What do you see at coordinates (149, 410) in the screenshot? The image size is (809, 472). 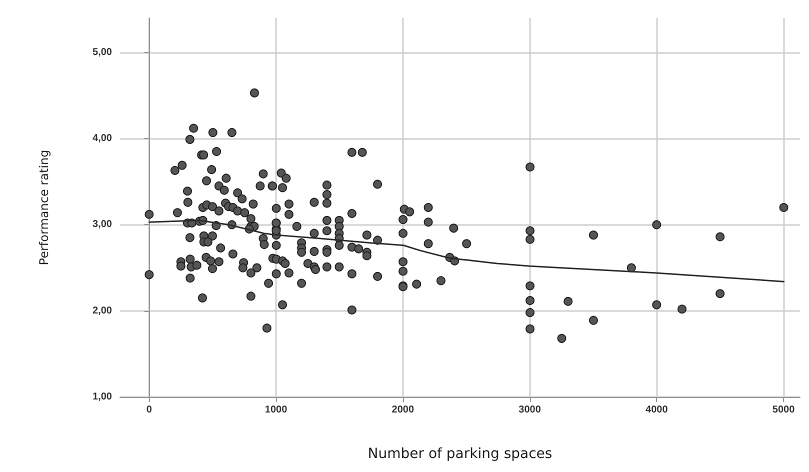 I see `x-tick-label: 0` at bounding box center [149, 410].